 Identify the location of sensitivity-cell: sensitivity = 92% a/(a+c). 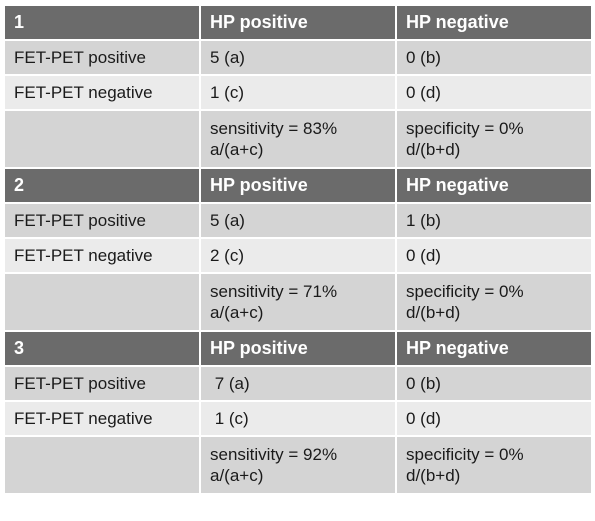
(298, 465).